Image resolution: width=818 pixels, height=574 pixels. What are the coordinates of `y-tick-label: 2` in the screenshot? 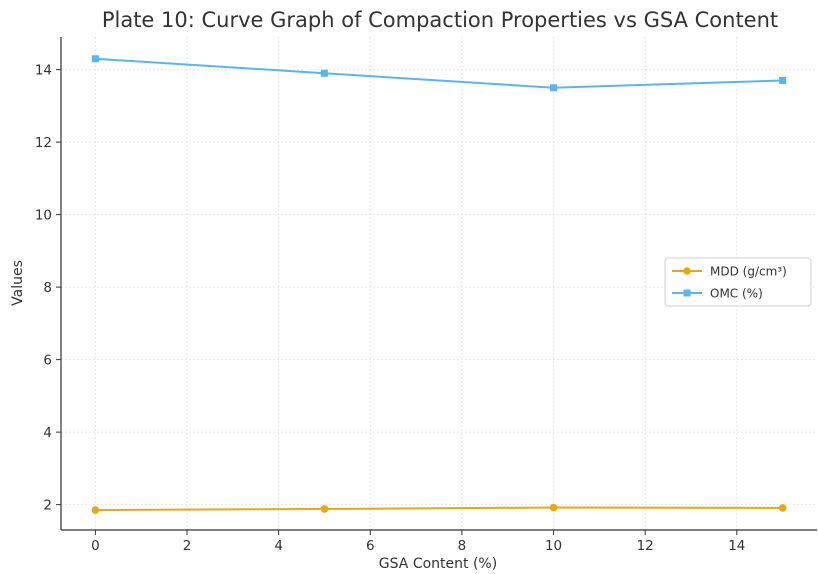 It's located at (47, 506).